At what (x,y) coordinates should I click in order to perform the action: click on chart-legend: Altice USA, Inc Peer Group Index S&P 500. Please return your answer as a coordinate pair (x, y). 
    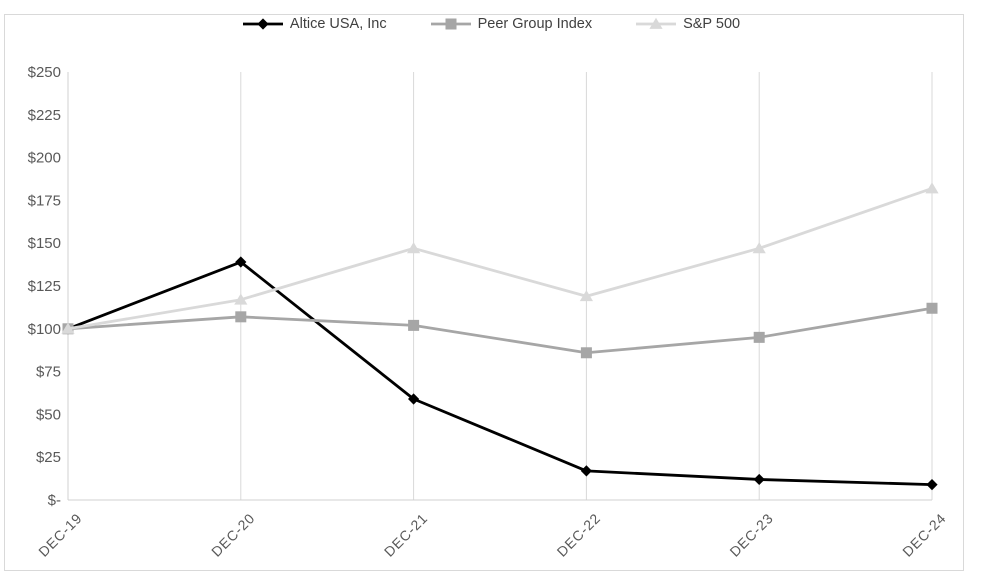
    Looking at the image, I should click on (491, 24).